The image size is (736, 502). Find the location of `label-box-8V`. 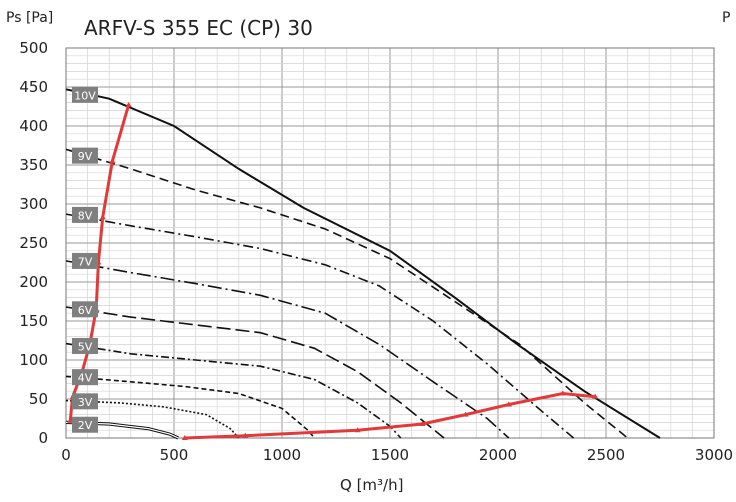

label-box-8V is located at coordinates (85, 214).